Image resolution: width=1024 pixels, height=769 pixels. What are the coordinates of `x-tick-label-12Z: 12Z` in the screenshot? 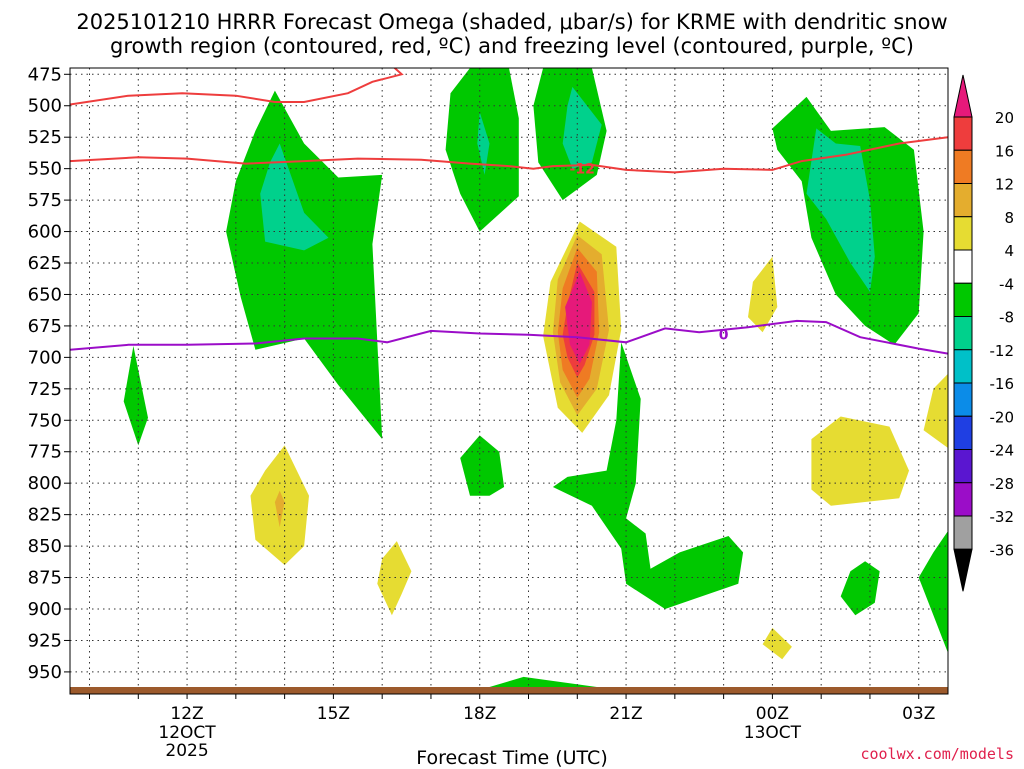 It's located at (186, 714).